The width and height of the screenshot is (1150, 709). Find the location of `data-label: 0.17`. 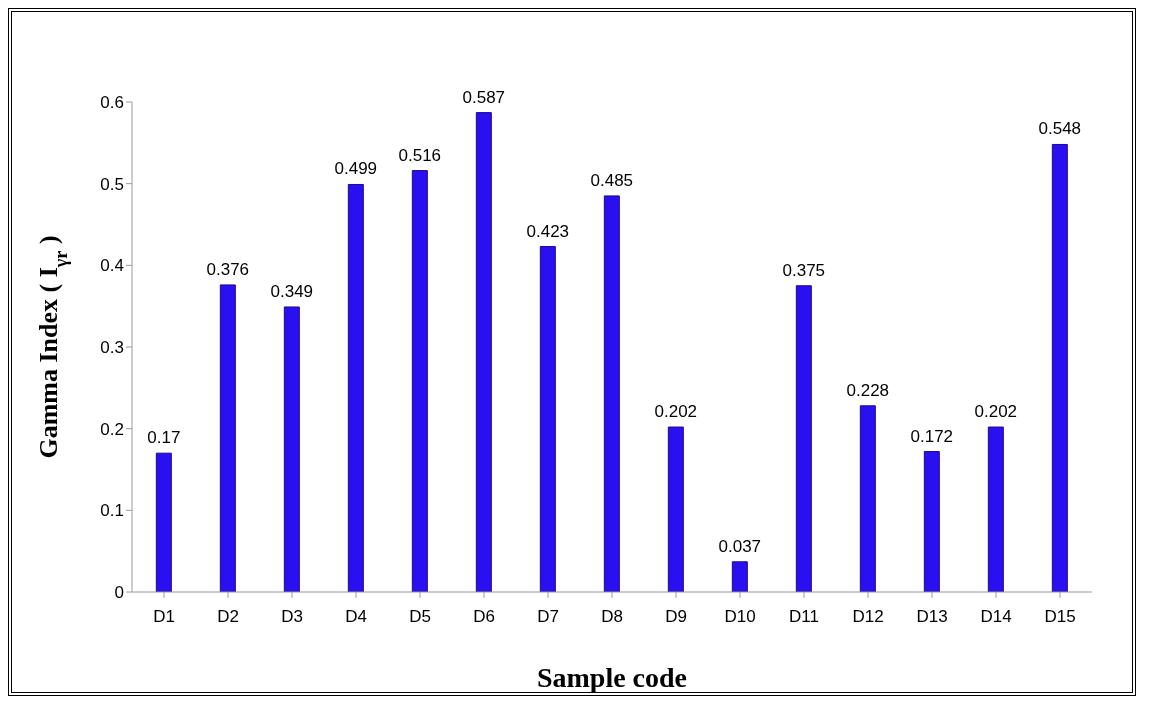

data-label: 0.17 is located at coordinates (164, 438).